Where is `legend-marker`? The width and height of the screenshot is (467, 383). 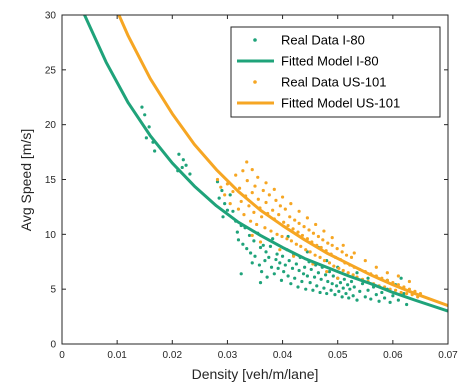 legend-marker is located at coordinates (255, 82).